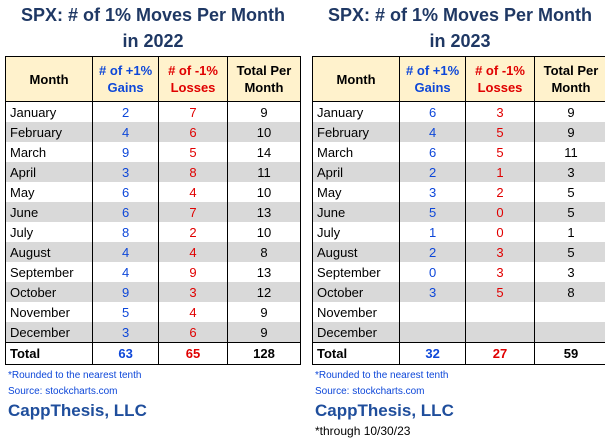 Image resolution: width=605 pixels, height=441 pixels. I want to click on title-line: in 2022, so click(153, 41).